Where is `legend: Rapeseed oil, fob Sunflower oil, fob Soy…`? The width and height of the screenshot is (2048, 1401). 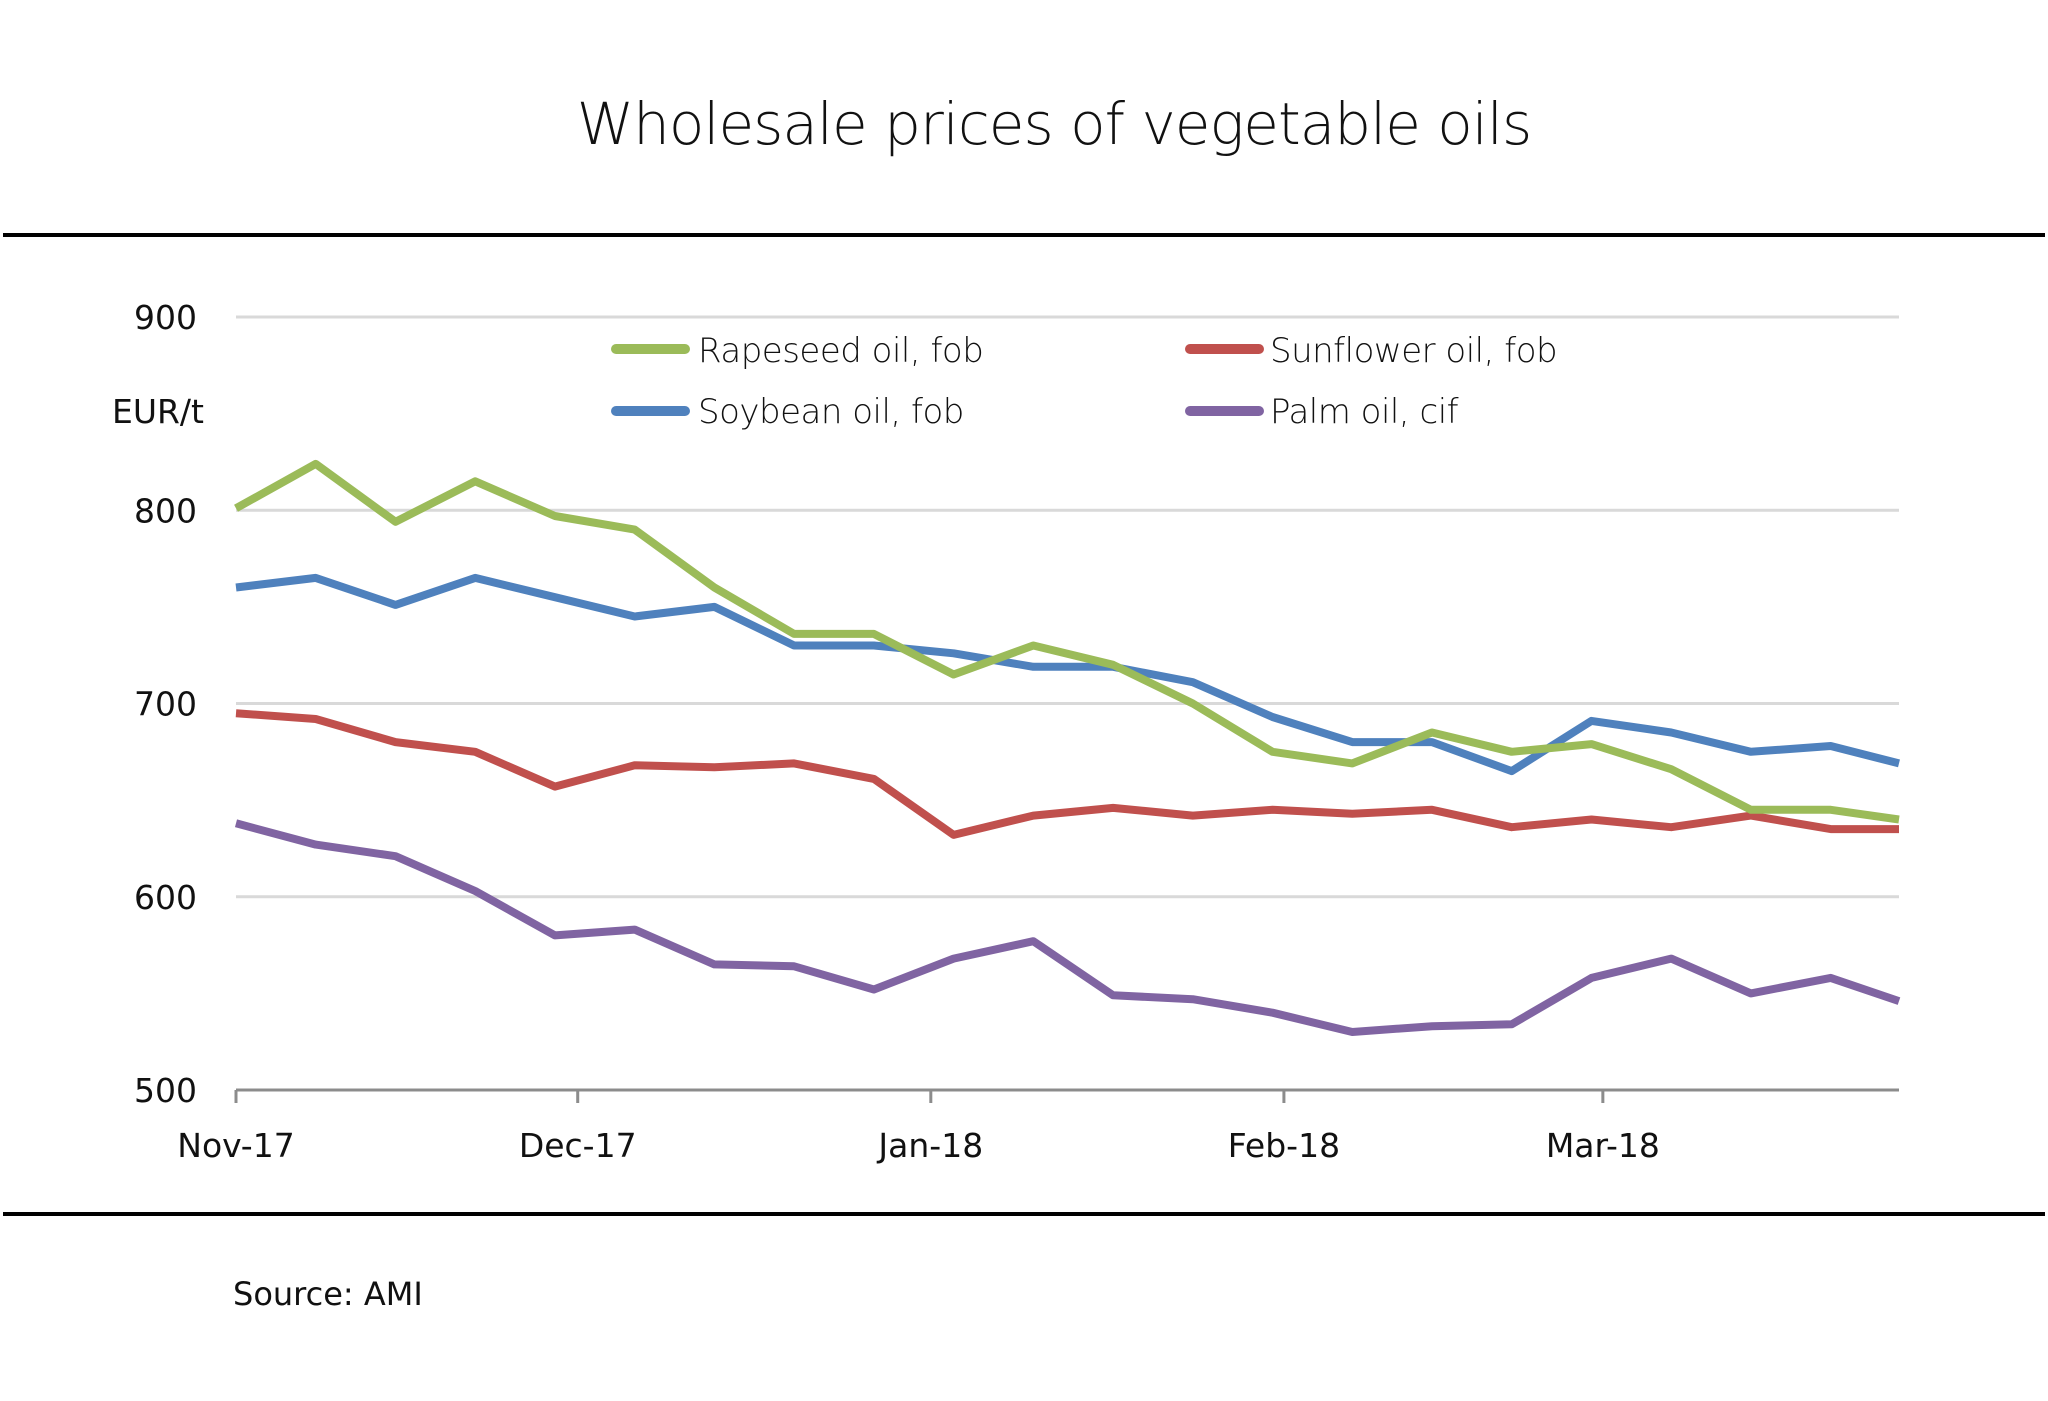 legend: Rapeseed oil, fob Sunflower oil, fob Soy… is located at coordinates (1084, 381).